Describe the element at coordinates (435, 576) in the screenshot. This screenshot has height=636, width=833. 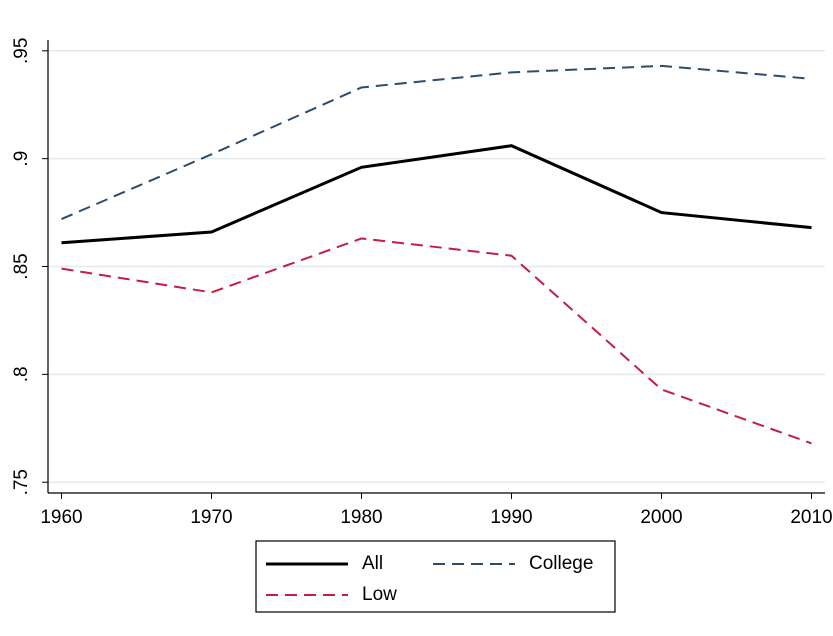
I see `legend-box` at that location.